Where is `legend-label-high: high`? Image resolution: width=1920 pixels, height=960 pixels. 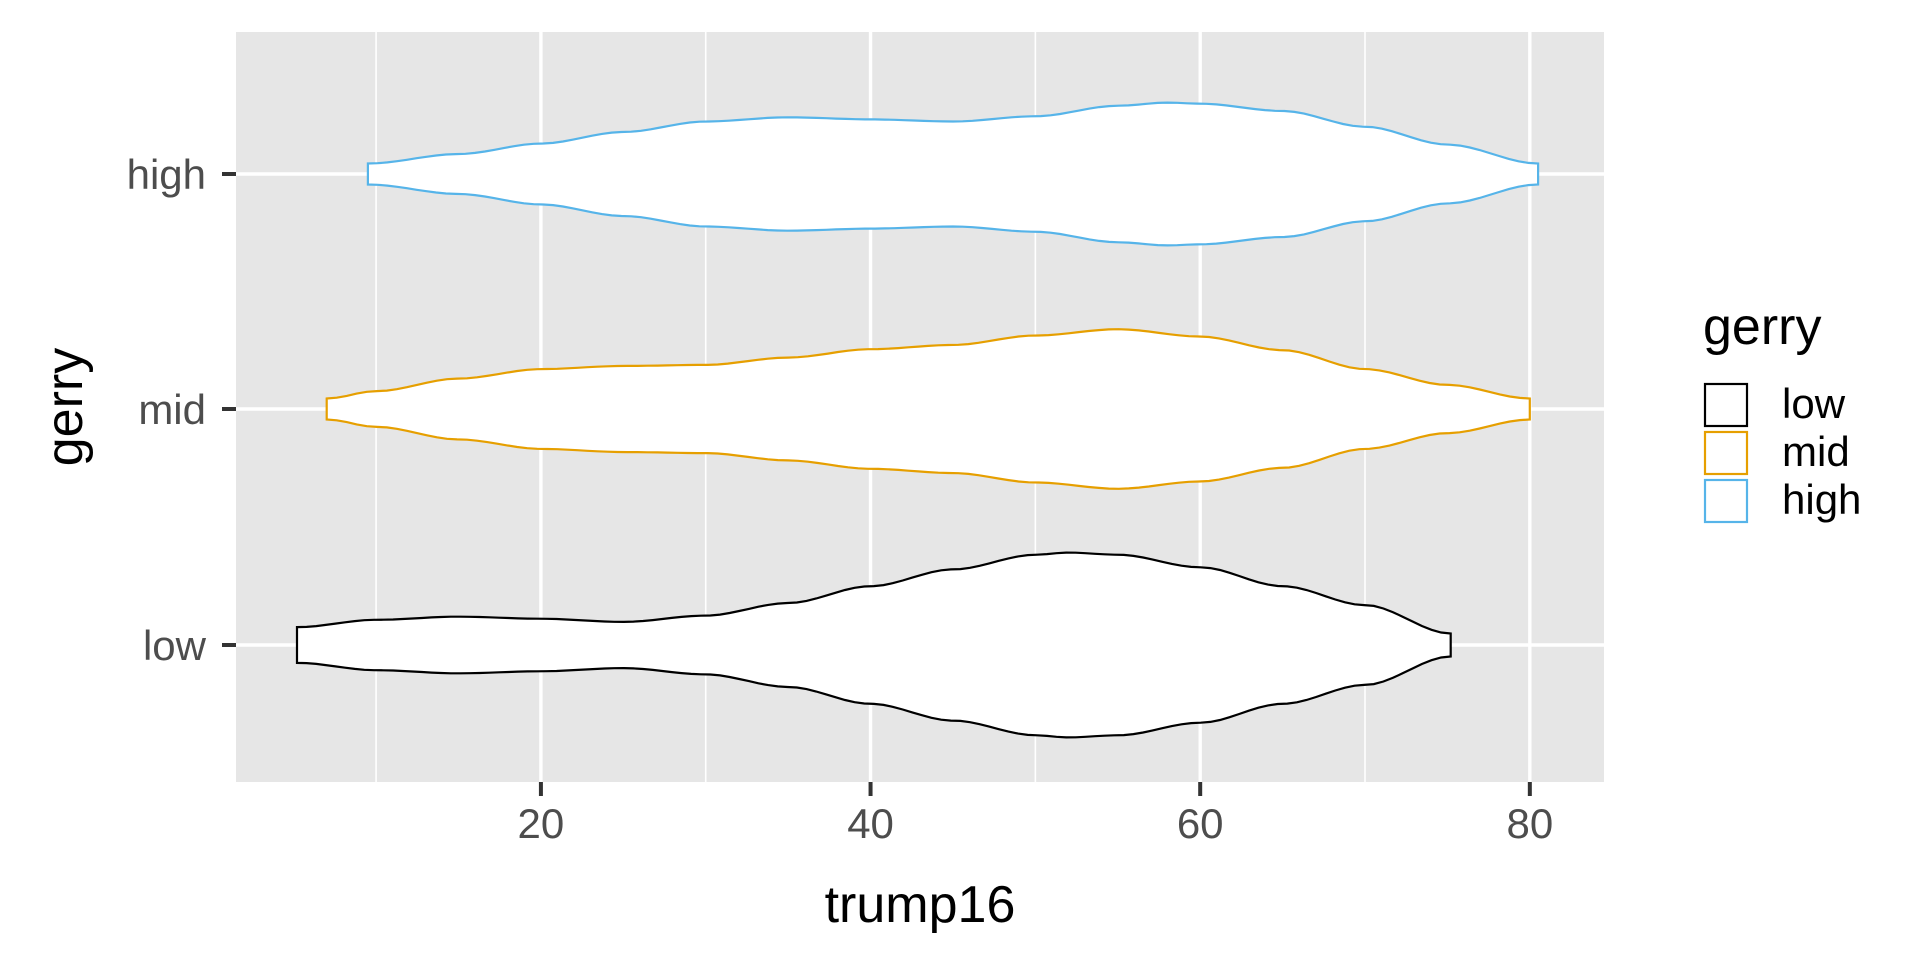
legend-label-high: high is located at coordinates (1821, 499).